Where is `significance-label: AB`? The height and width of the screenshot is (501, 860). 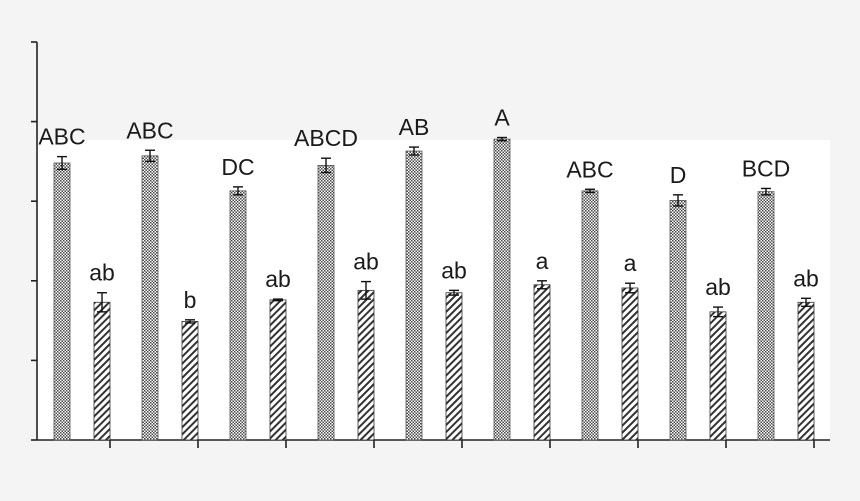 significance-label: AB is located at coordinates (414, 127).